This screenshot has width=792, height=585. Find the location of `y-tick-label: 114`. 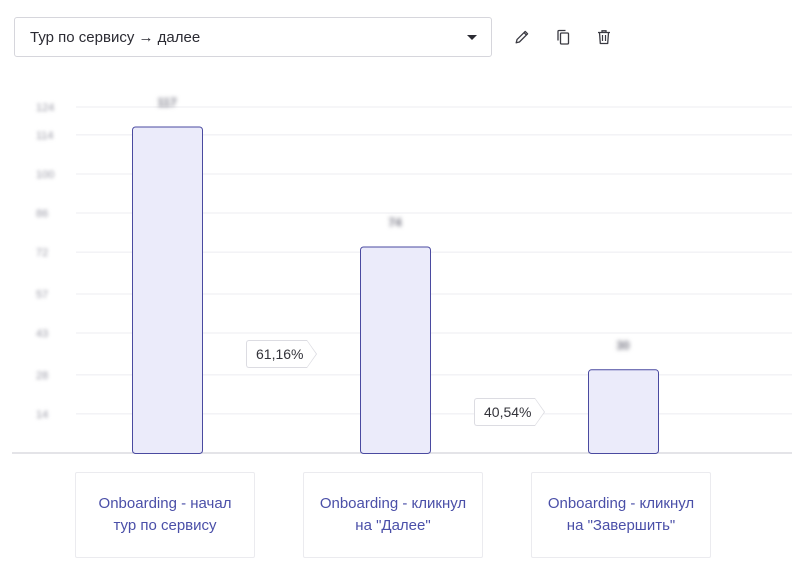

y-tick-label: 114 is located at coordinates (45, 136).